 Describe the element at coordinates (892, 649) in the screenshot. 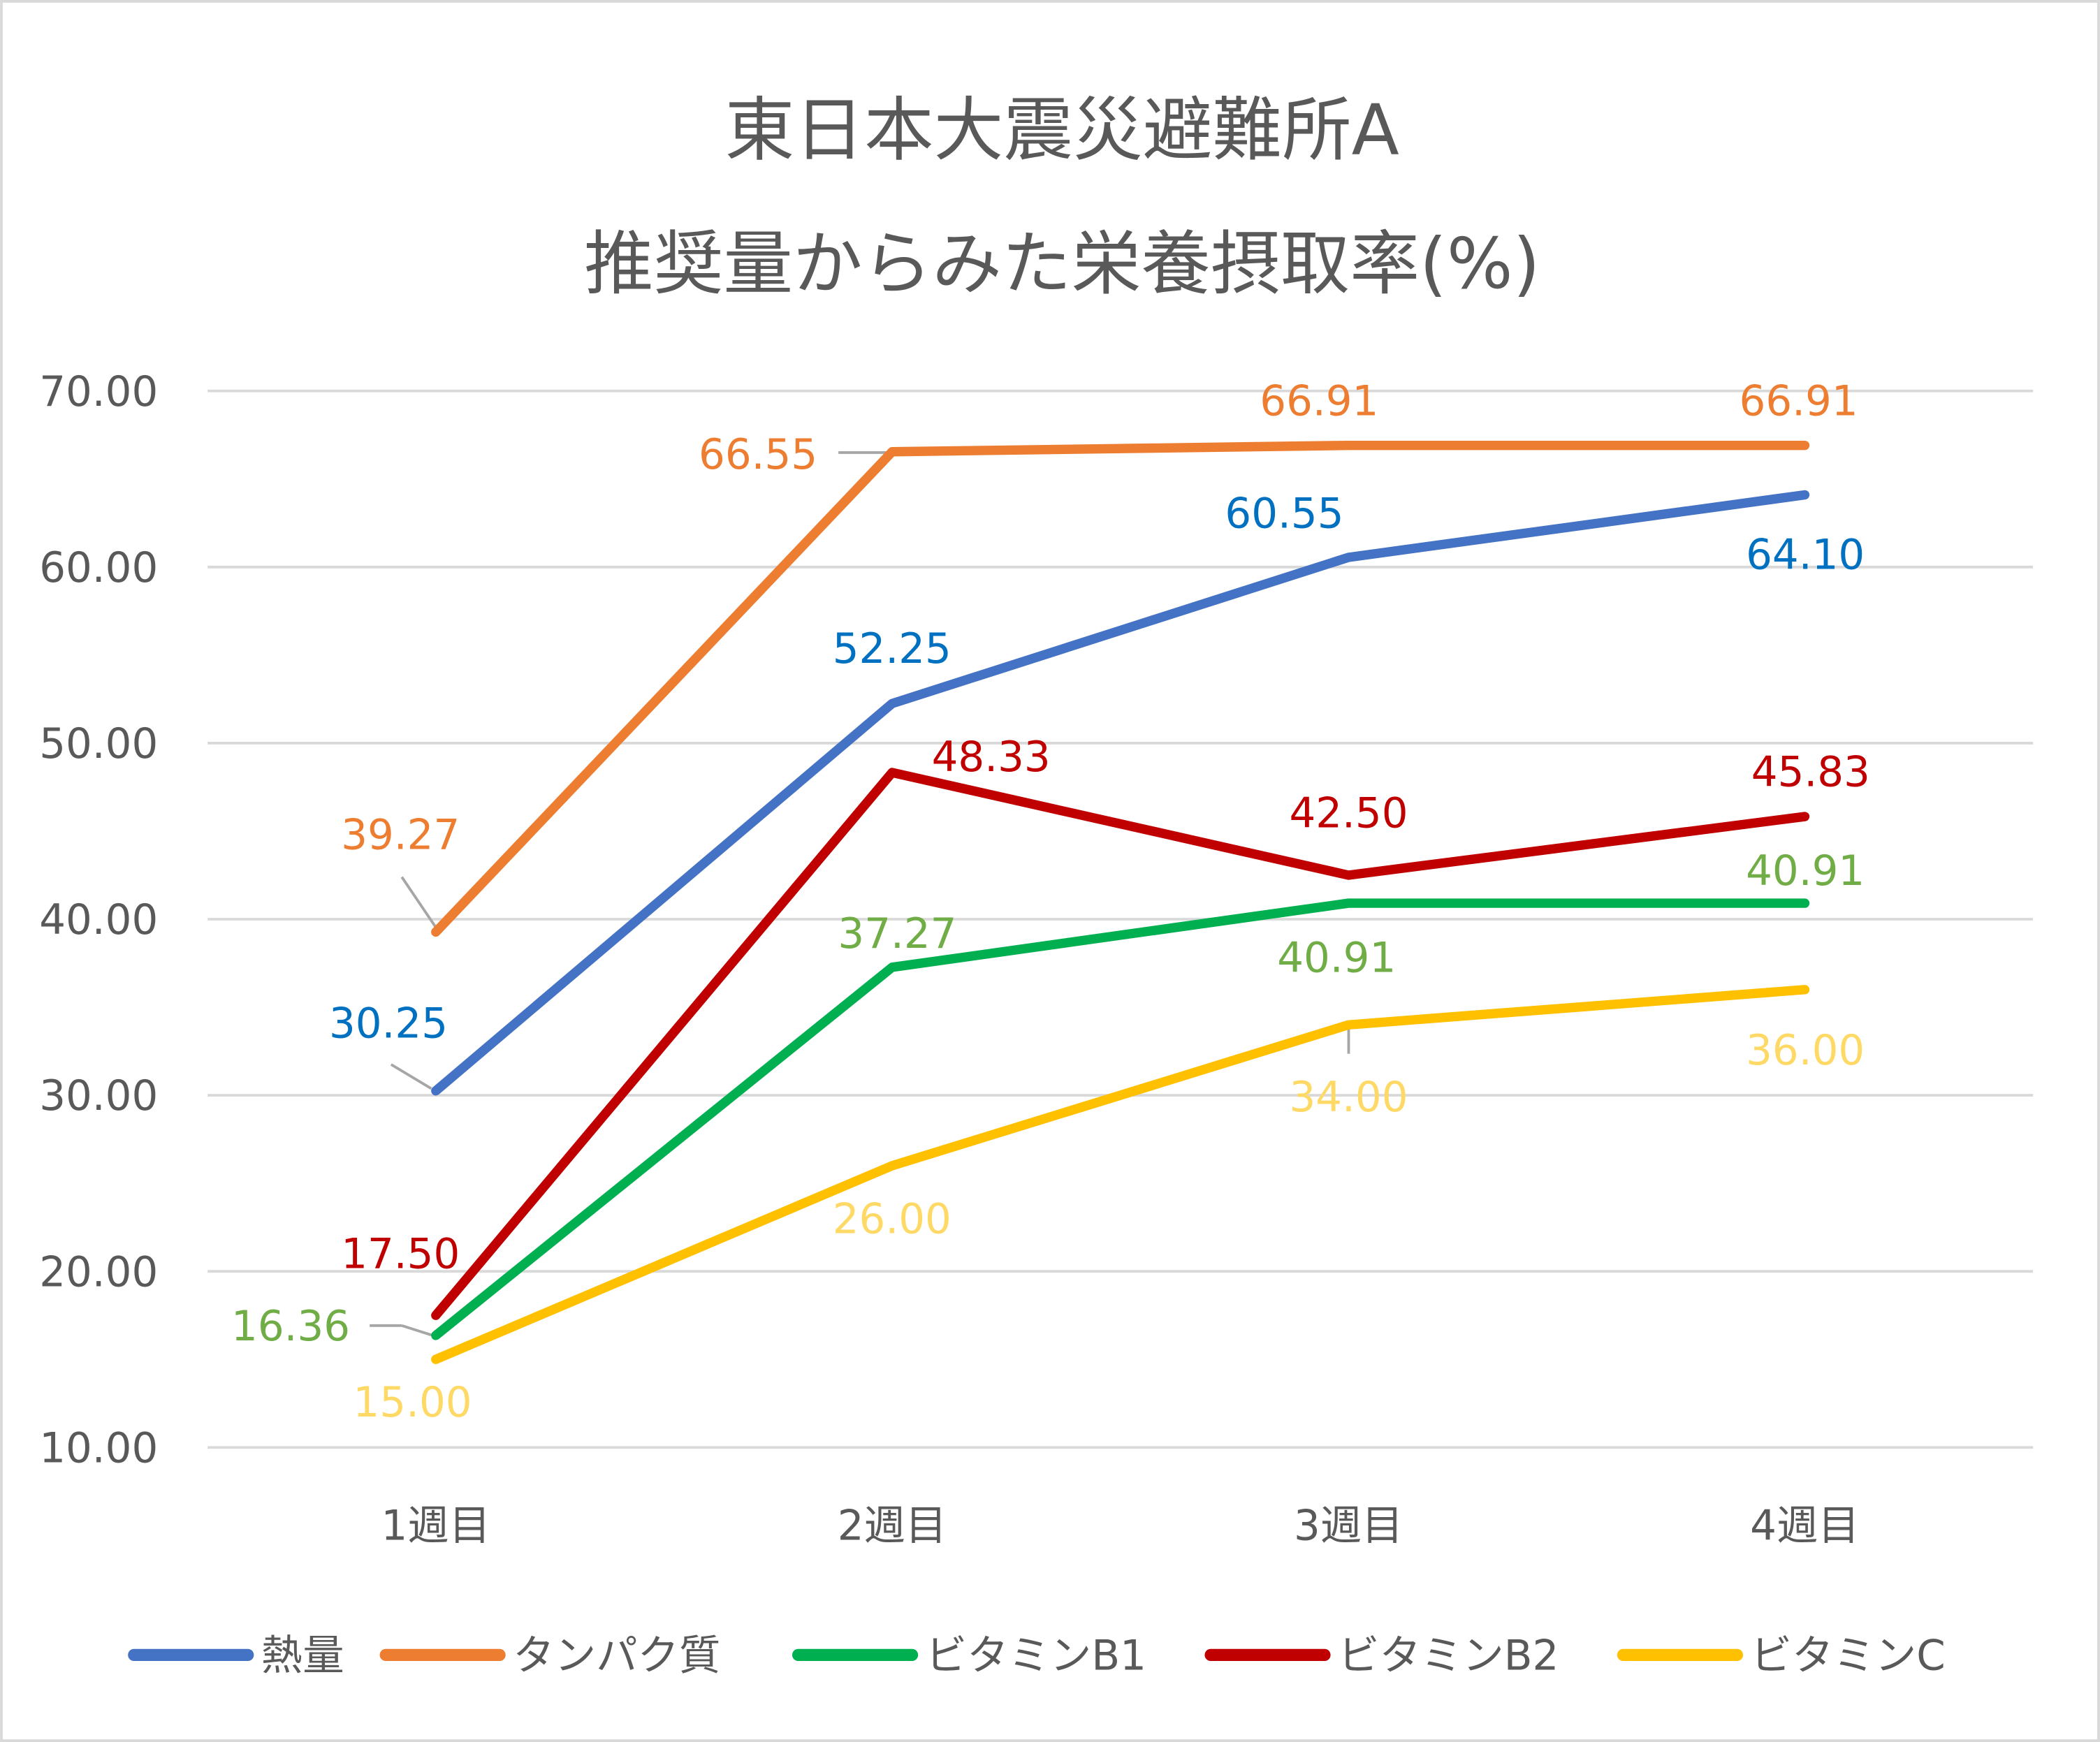

I see `data-label: 52.25` at that location.